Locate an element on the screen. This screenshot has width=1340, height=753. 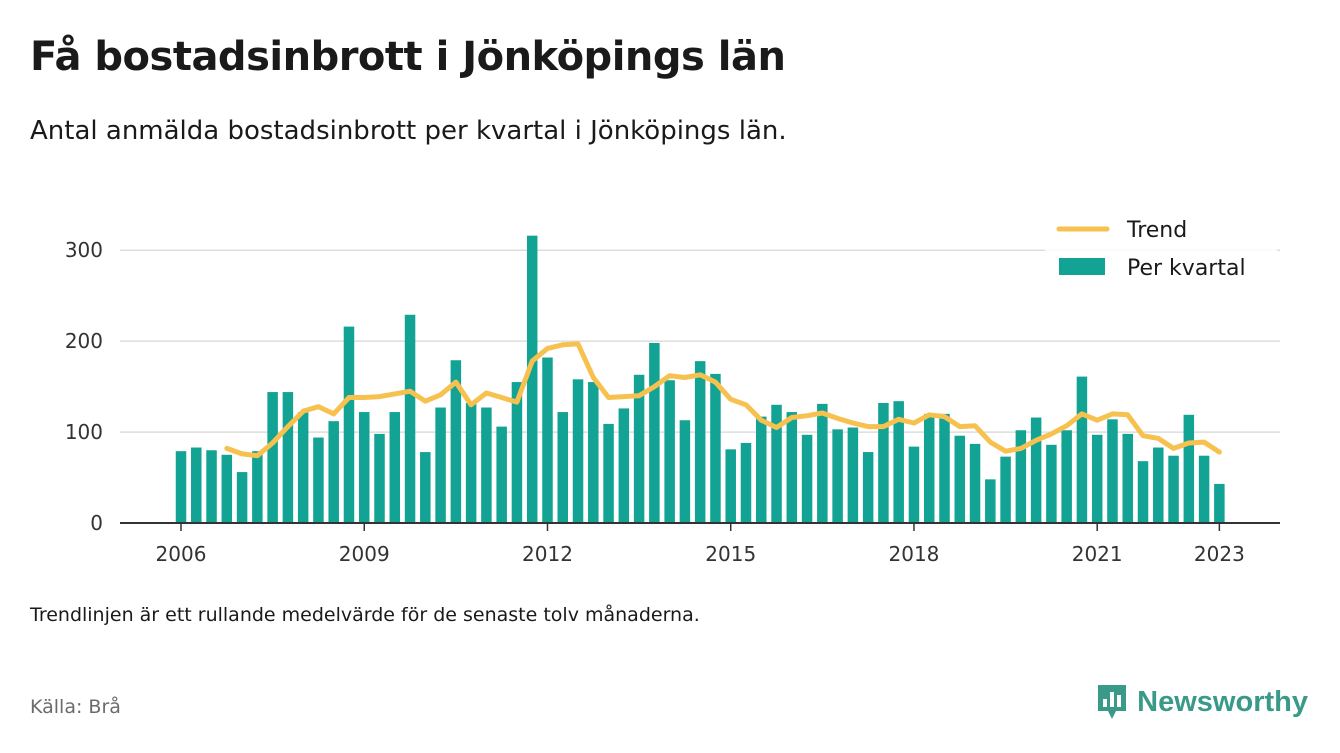
source-text: Källa: Brå is located at coordinates (75, 707).